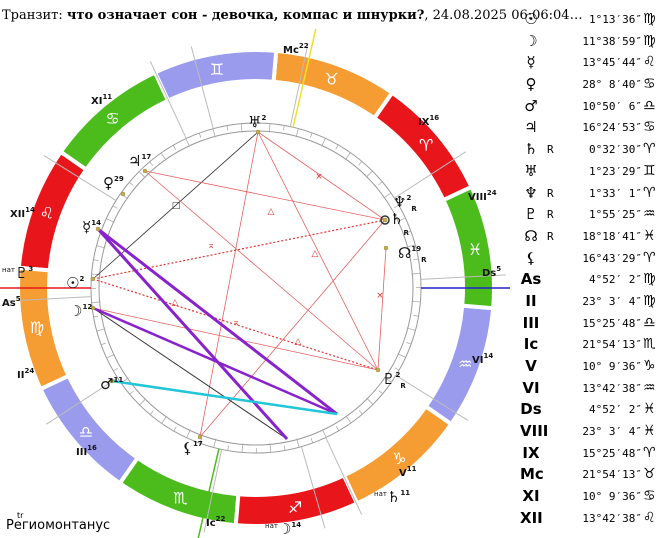 Image resolution: width=659 pixels, height=538 pixels. I want to click on planet-degree: 2, so click(263, 118).